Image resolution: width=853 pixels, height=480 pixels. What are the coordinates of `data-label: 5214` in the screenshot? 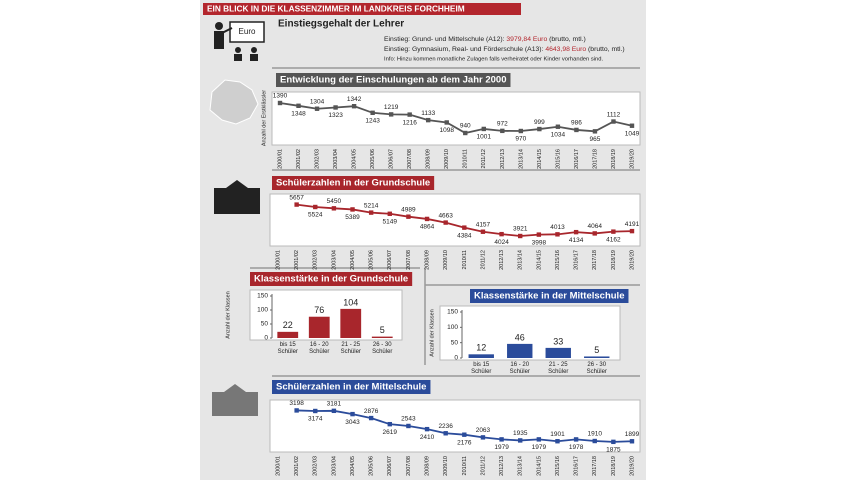 It's located at (371, 205).